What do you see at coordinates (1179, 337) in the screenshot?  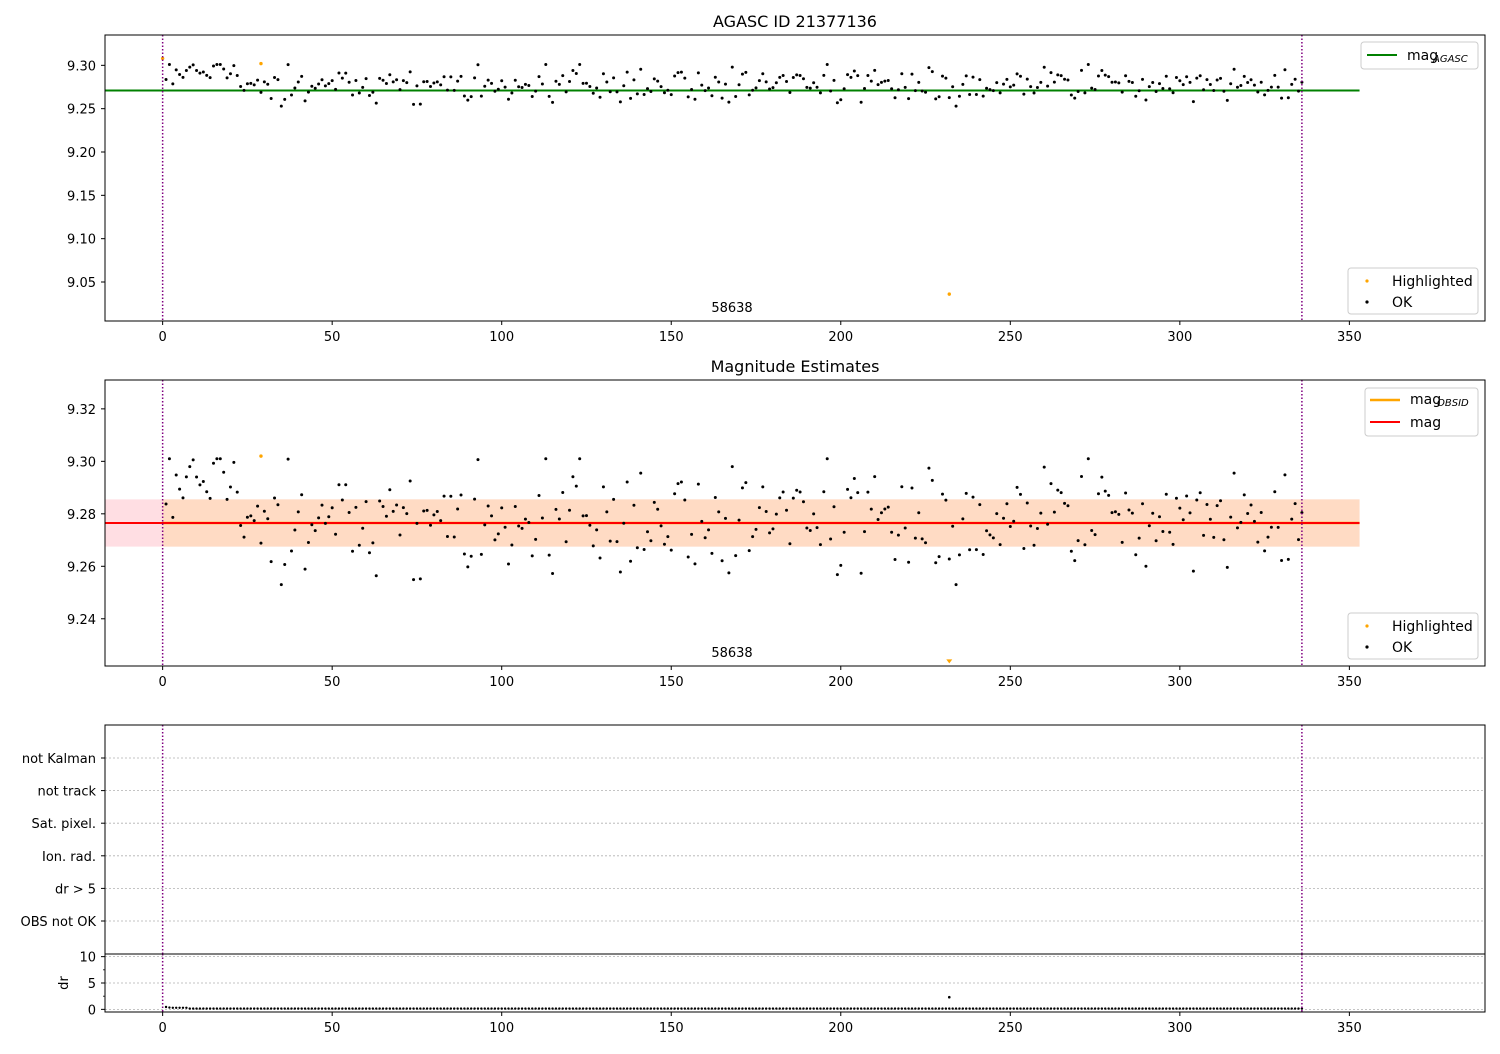 I see `x-tick-label: 300` at bounding box center [1179, 337].